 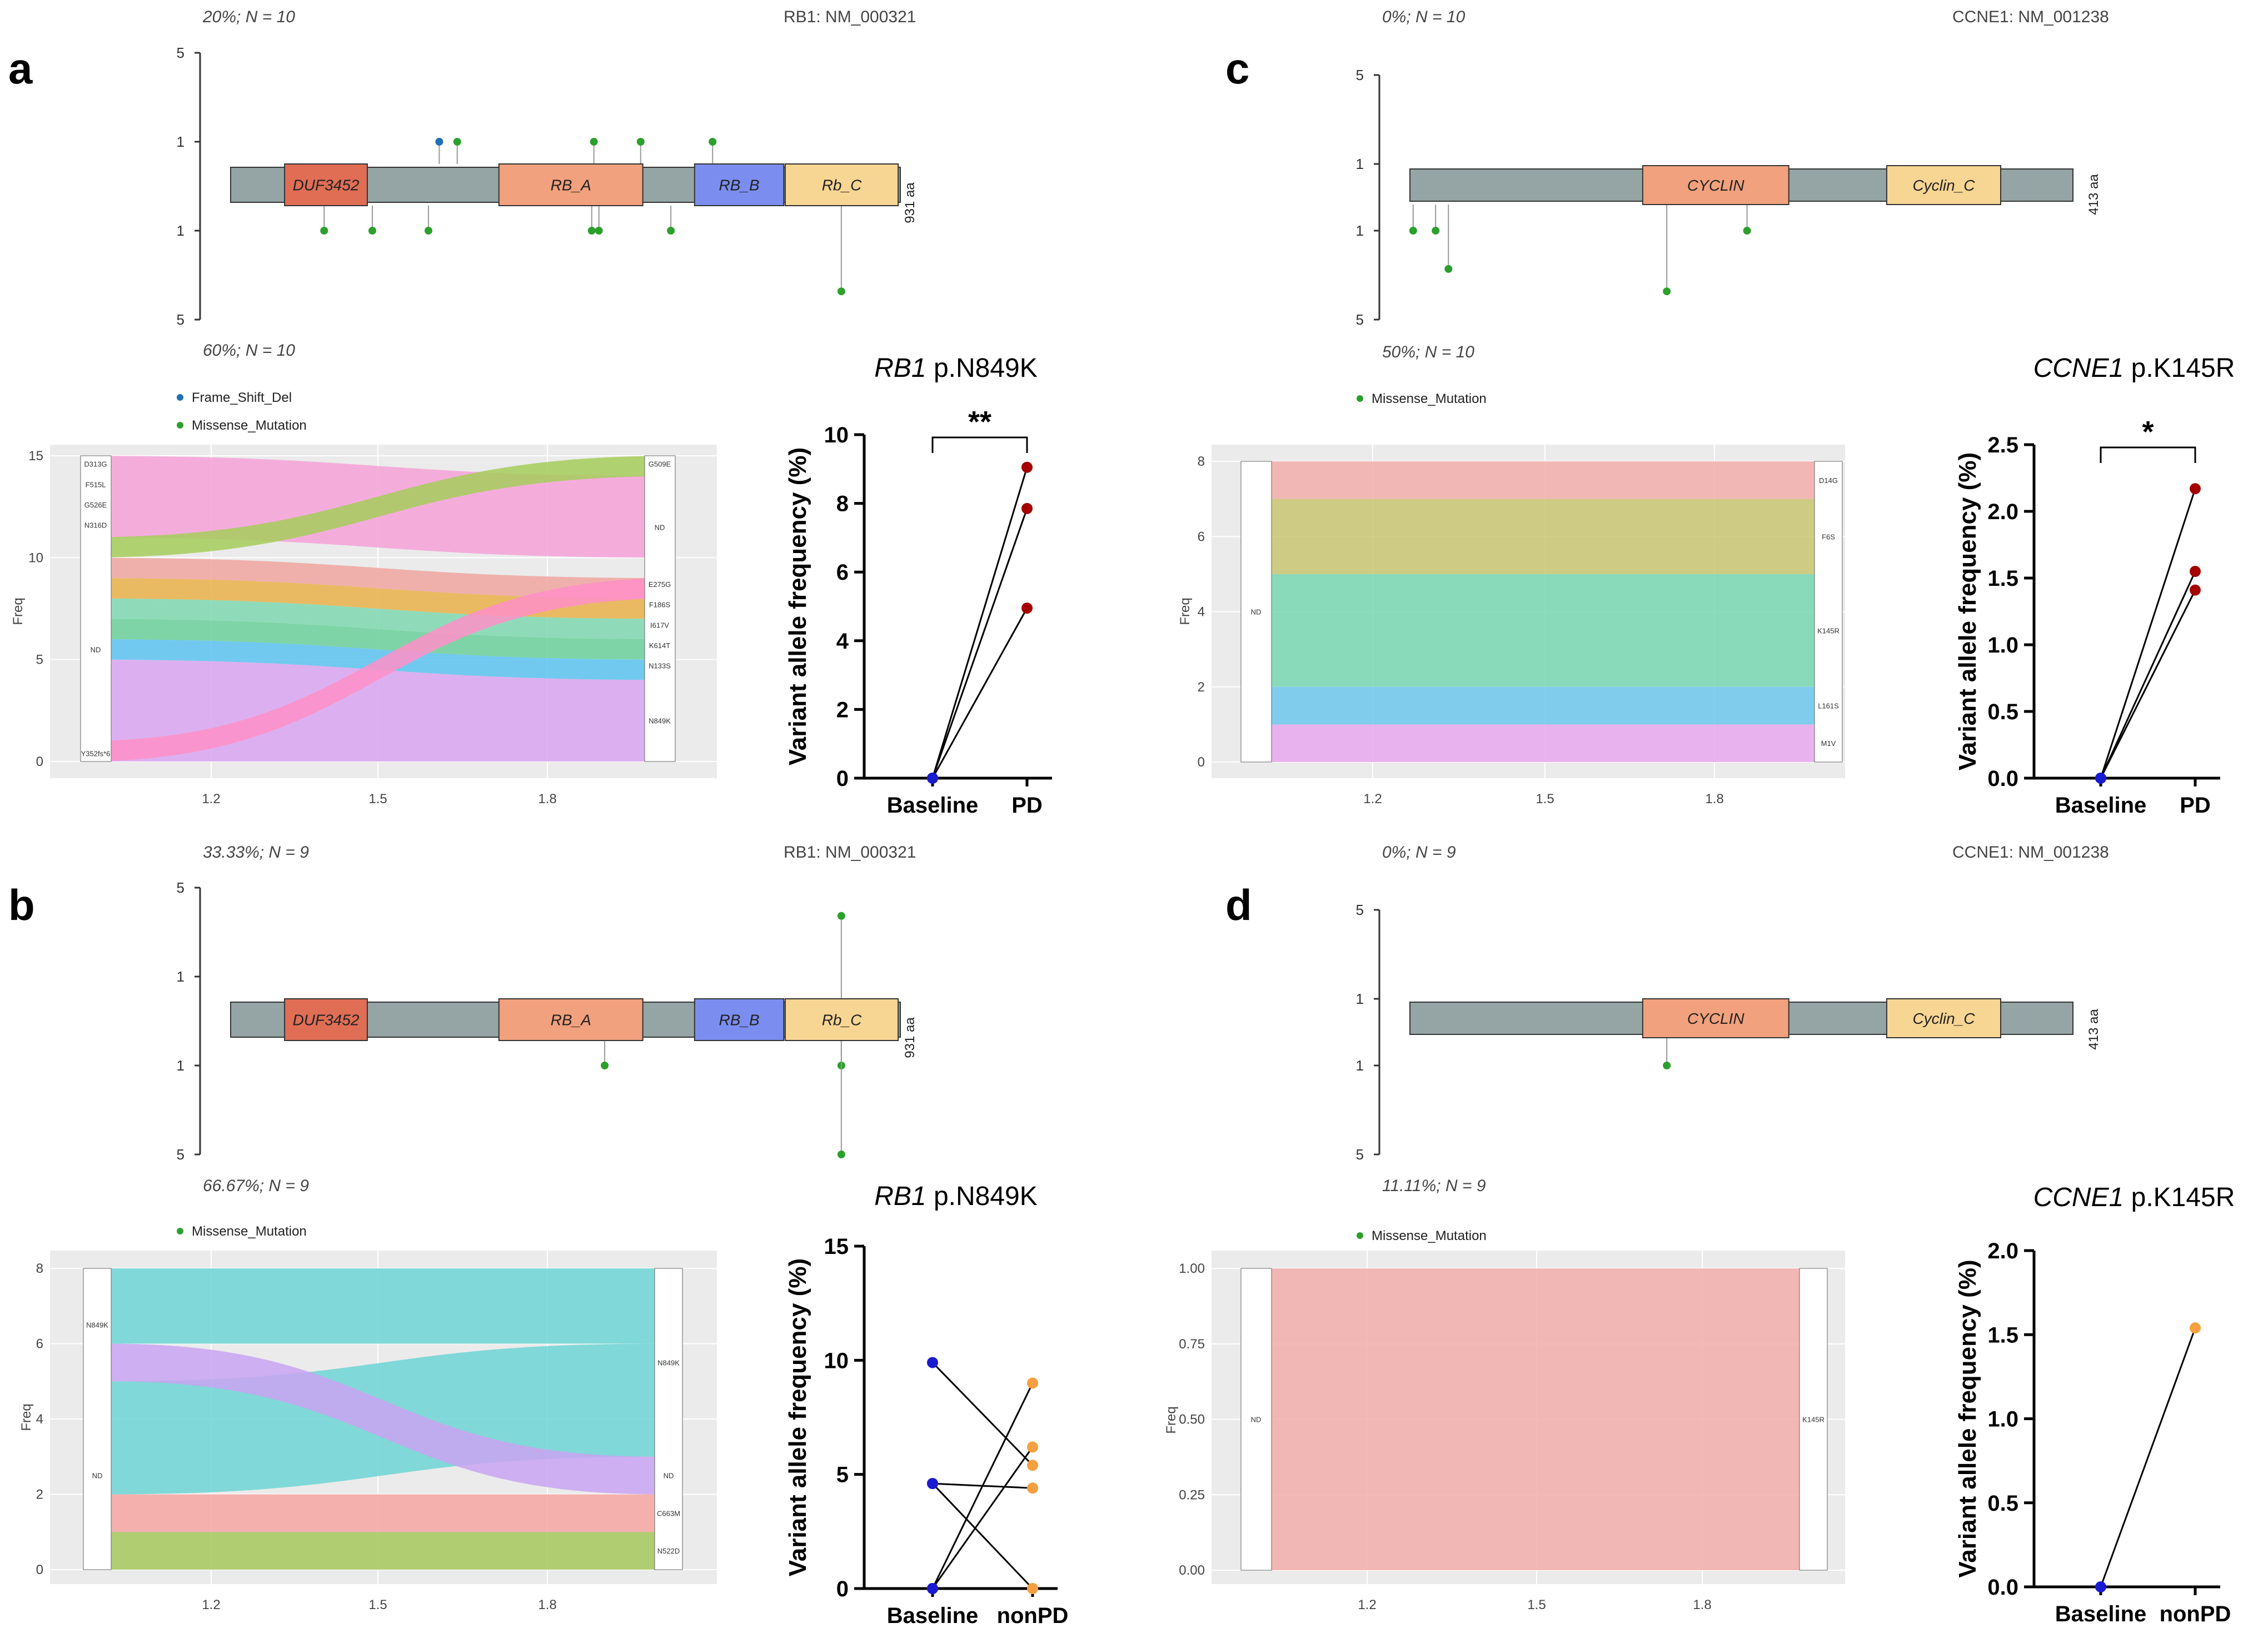 What do you see at coordinates (1192, 1345) in the screenshot?
I see `sankey-ytick: 0.75` at bounding box center [1192, 1345].